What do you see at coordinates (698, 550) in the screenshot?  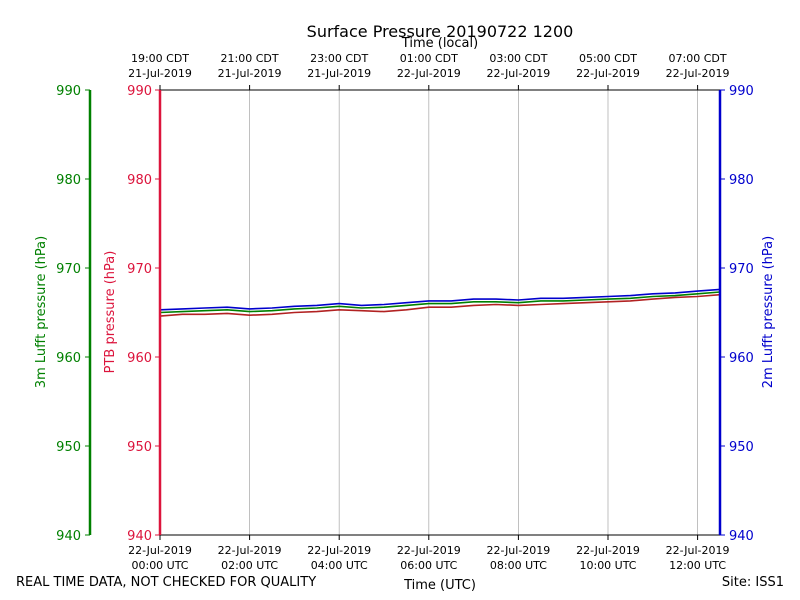 I see `bottom-tick-date-6: 22-Jul-2019` at bounding box center [698, 550].